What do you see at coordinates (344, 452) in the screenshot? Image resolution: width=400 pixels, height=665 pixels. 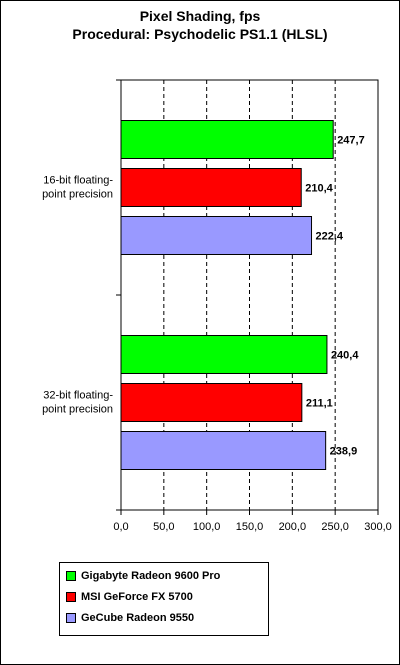 I see `data-label: 238,9` at bounding box center [344, 452].